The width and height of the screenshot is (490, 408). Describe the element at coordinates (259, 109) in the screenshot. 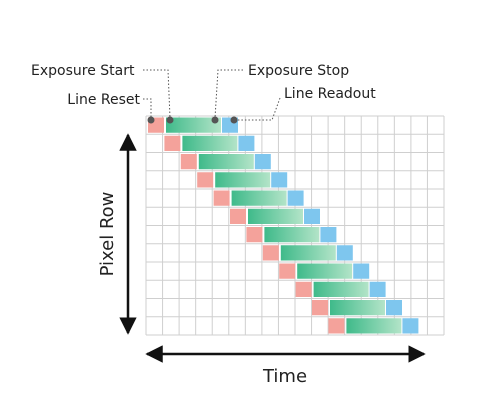

I see `leader-line-readout` at that location.